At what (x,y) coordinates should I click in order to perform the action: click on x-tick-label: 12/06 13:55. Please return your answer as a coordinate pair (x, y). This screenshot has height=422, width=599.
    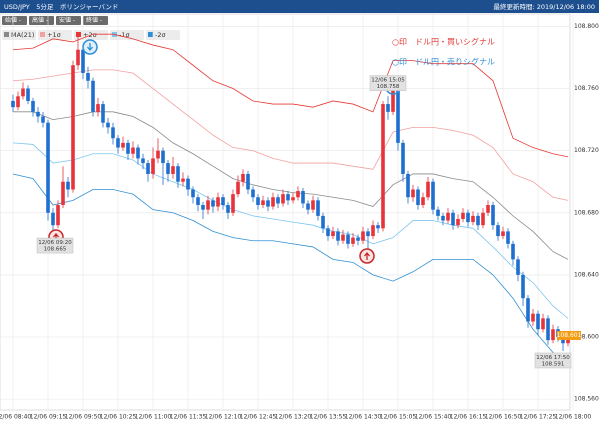
    Looking at the image, I should click on (328, 417).